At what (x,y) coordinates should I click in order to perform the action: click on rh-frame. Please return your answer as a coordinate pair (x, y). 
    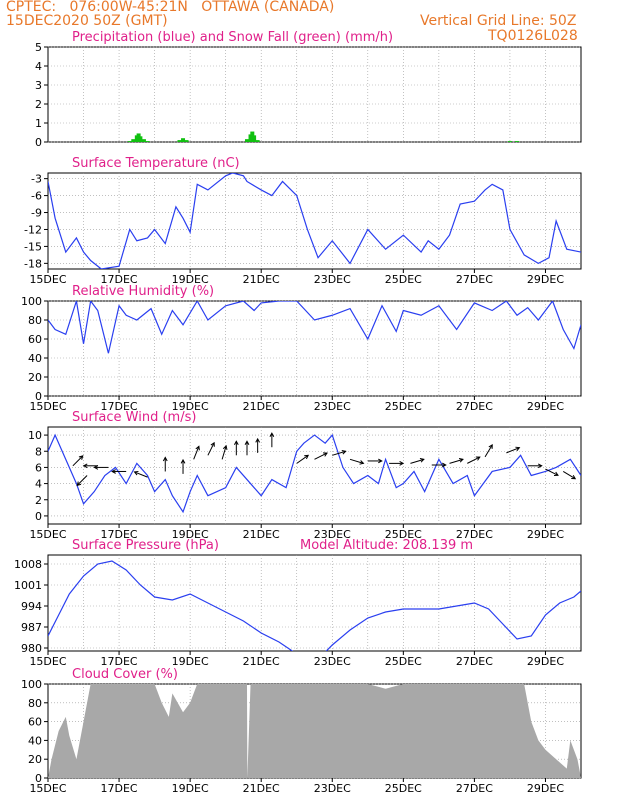
    Looking at the image, I should click on (314, 348).